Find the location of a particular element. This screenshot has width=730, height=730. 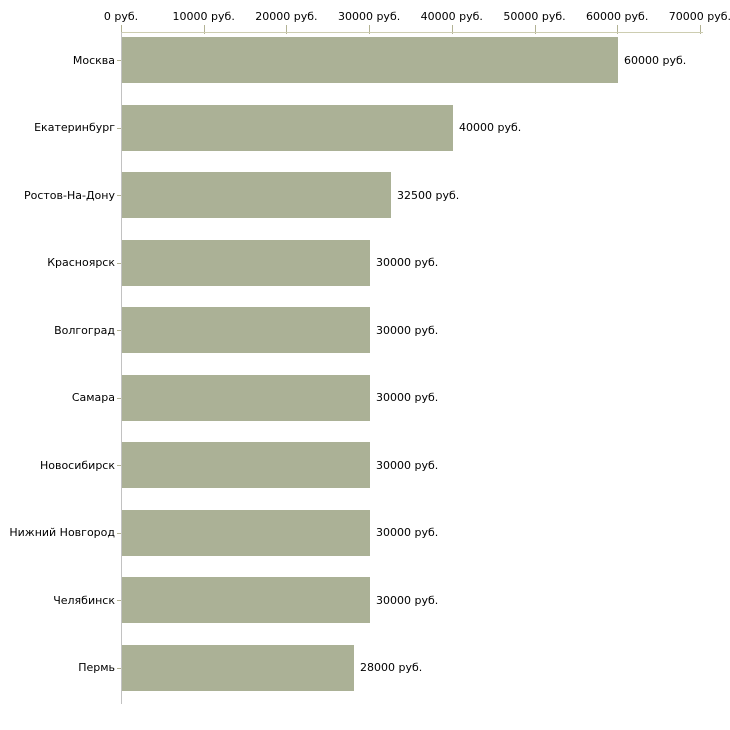

category-label: Москва is located at coordinates (93, 60).